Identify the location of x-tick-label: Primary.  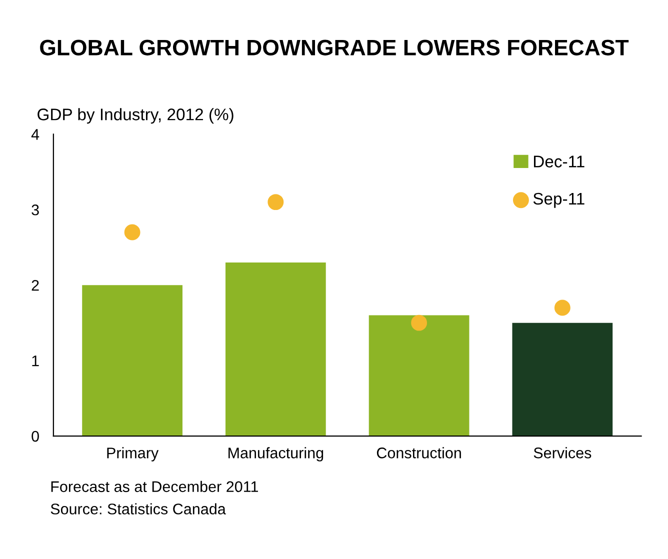
(133, 454).